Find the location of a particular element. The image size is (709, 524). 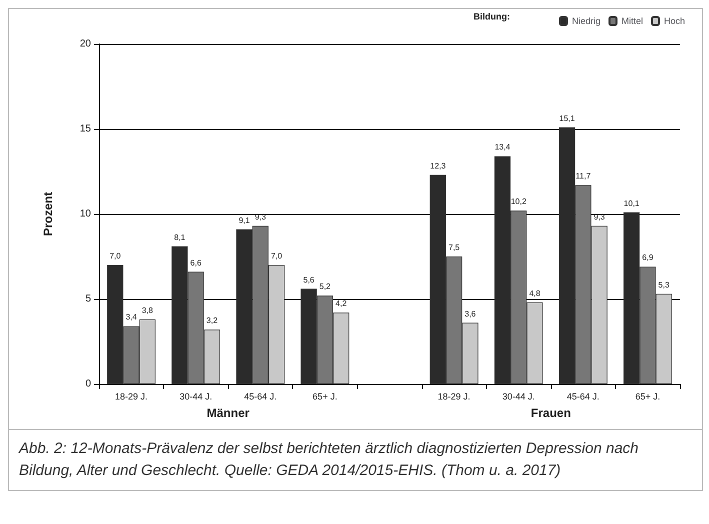

data-label: 3,4 is located at coordinates (132, 317).